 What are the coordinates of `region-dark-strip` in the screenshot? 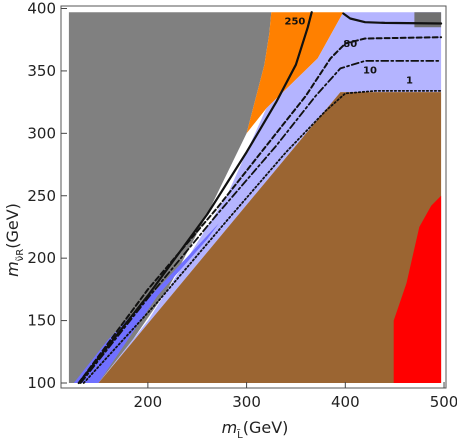 It's located at (428, 20).